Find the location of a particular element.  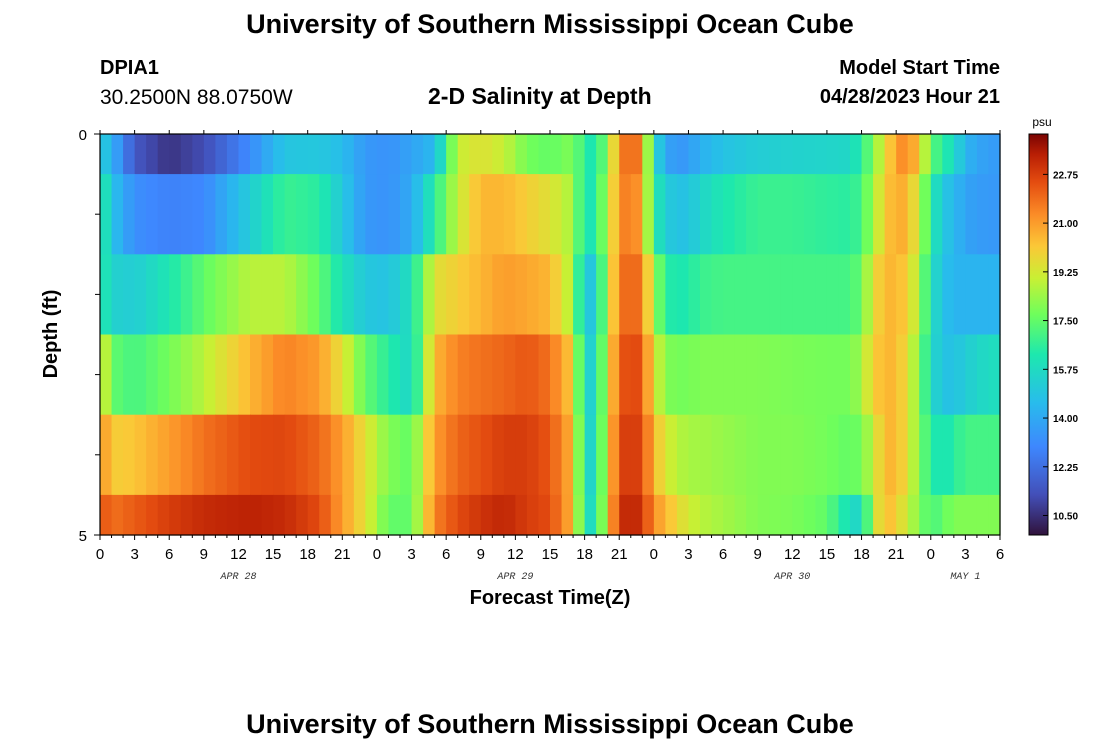

x-tick-label: 15 is located at coordinates (550, 554).